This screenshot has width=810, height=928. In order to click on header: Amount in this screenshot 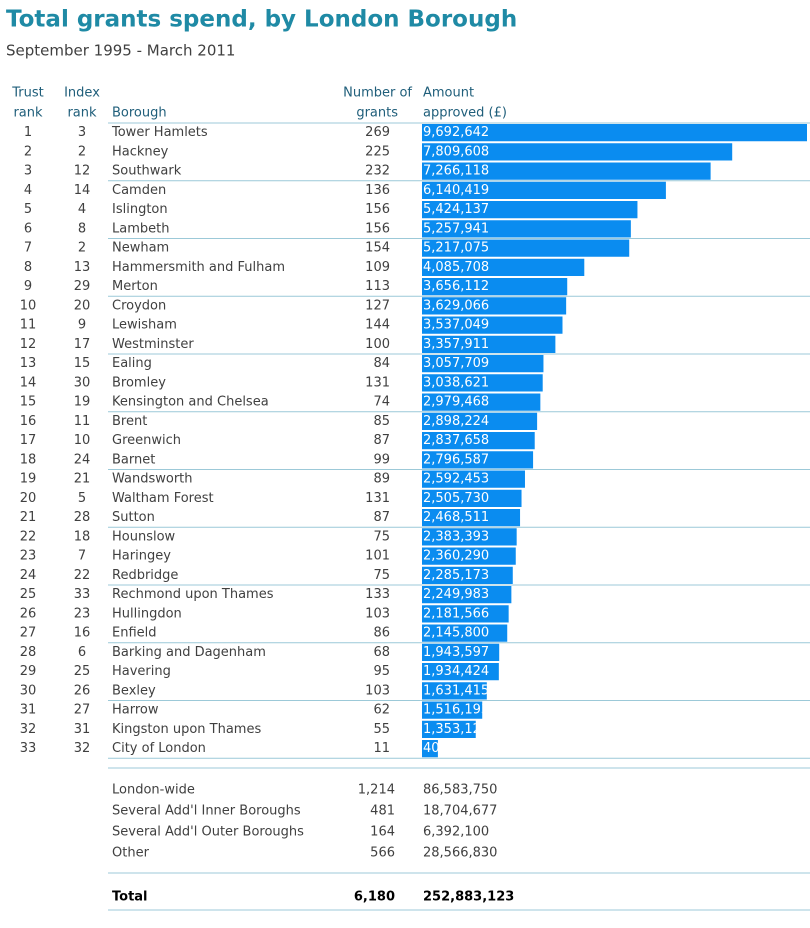, I will do `click(448, 93)`.